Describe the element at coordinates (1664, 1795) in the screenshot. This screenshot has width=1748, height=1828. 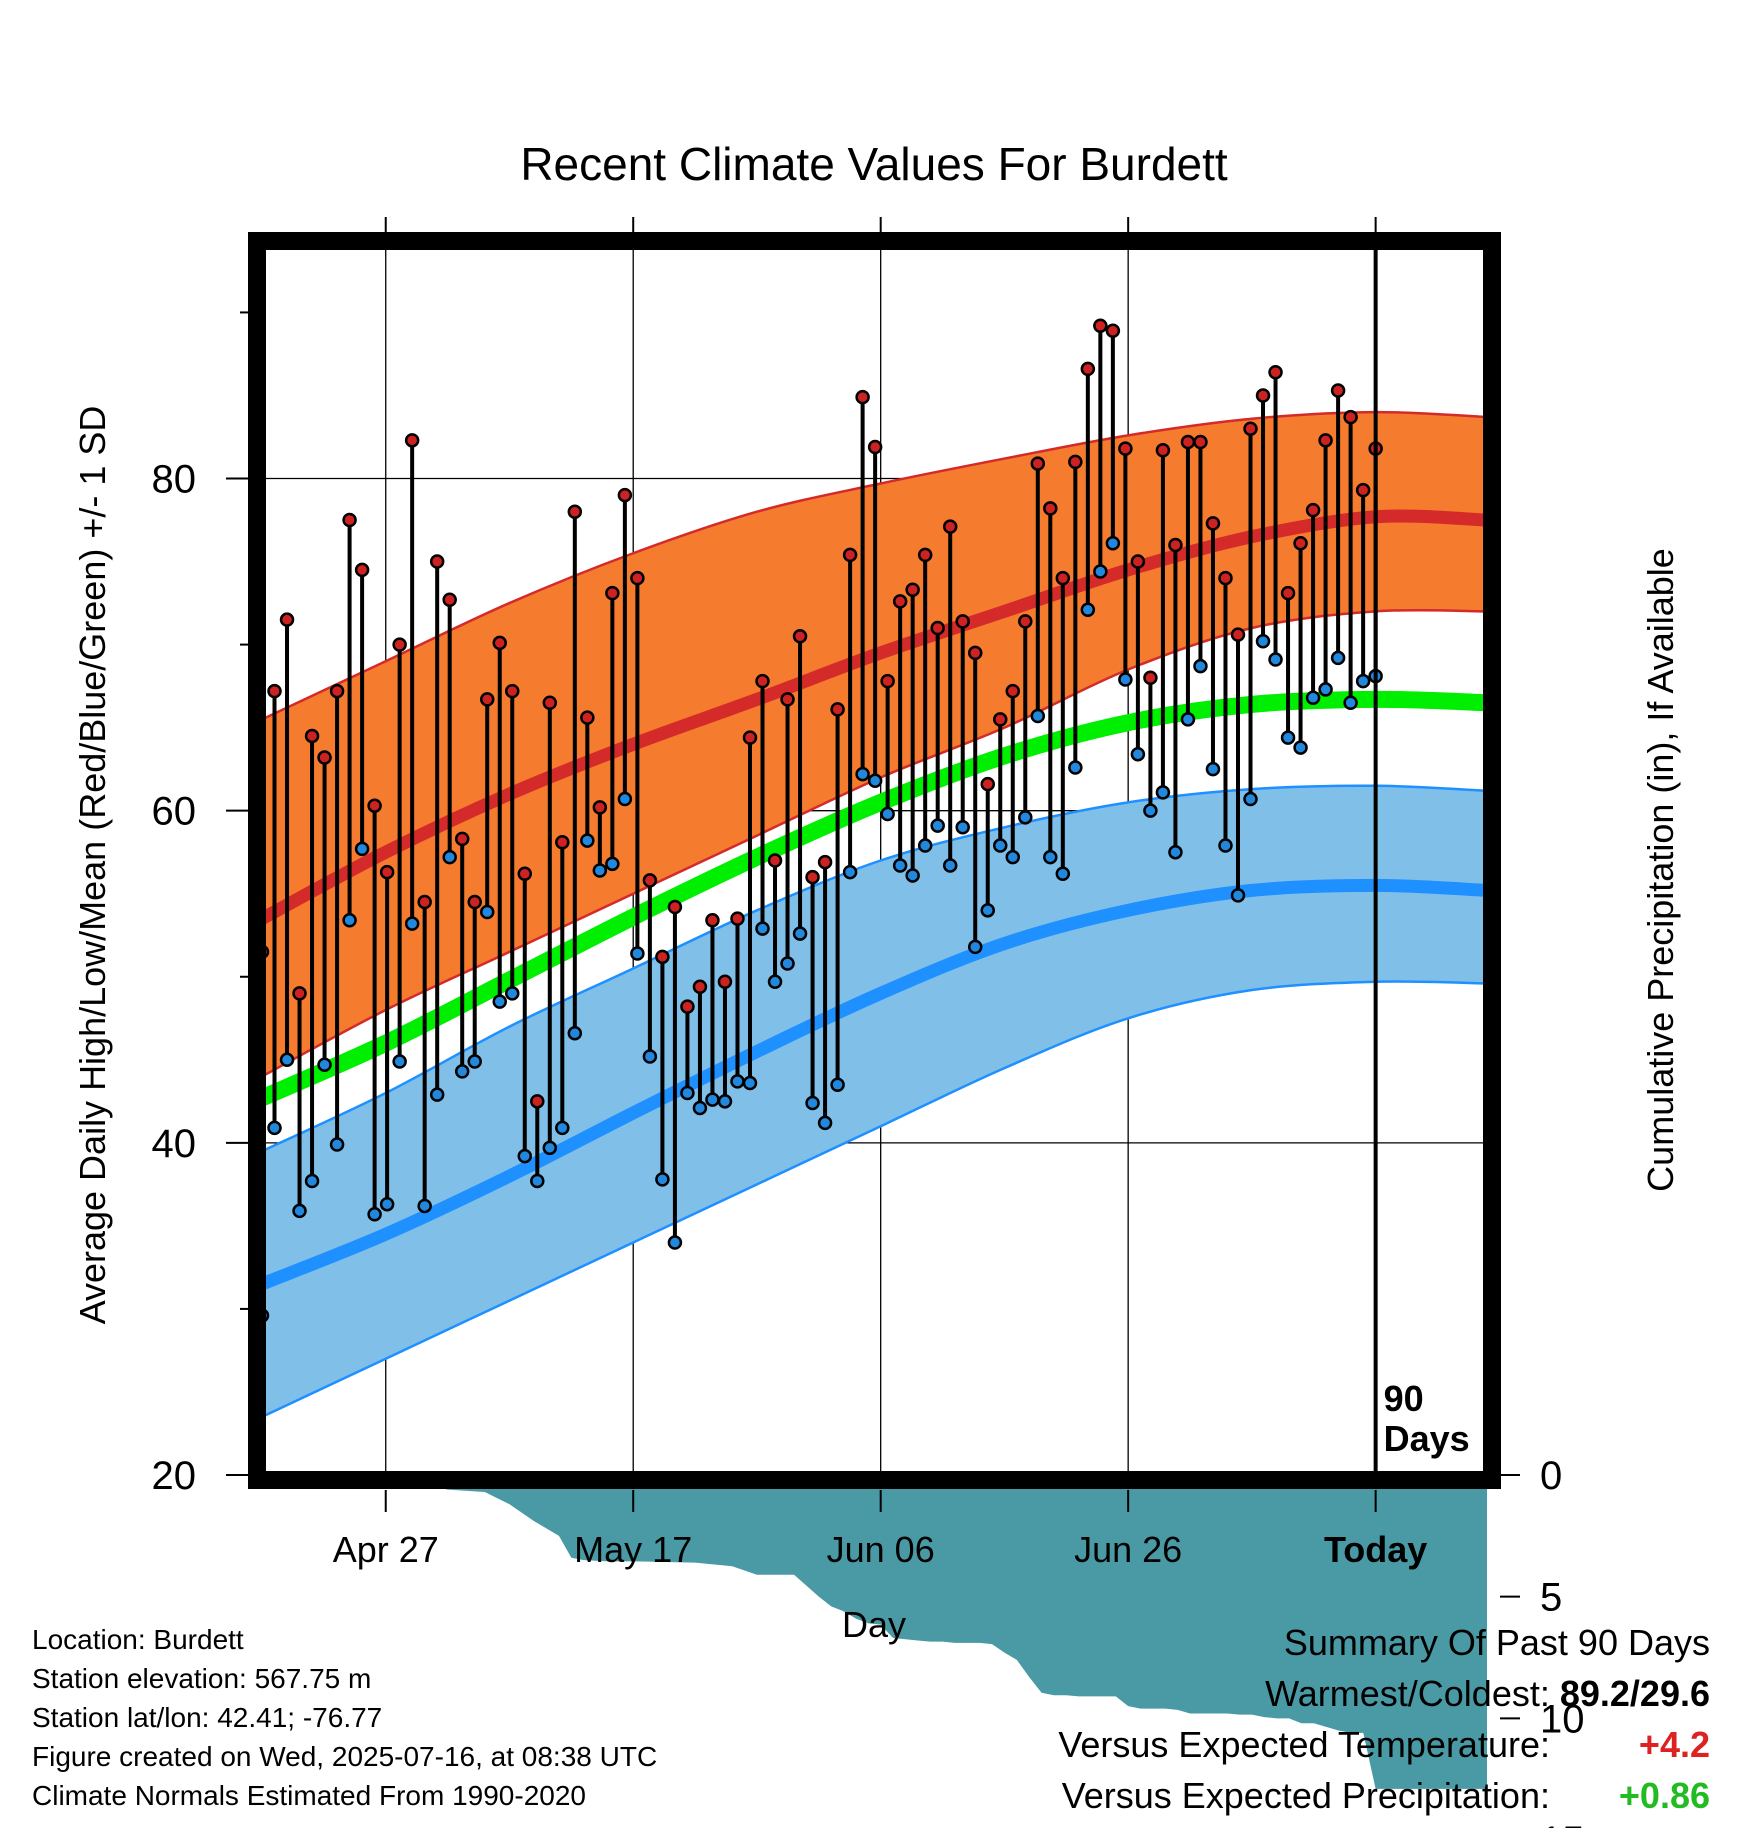
I see `precip-anomaly-value: +0.86` at that location.